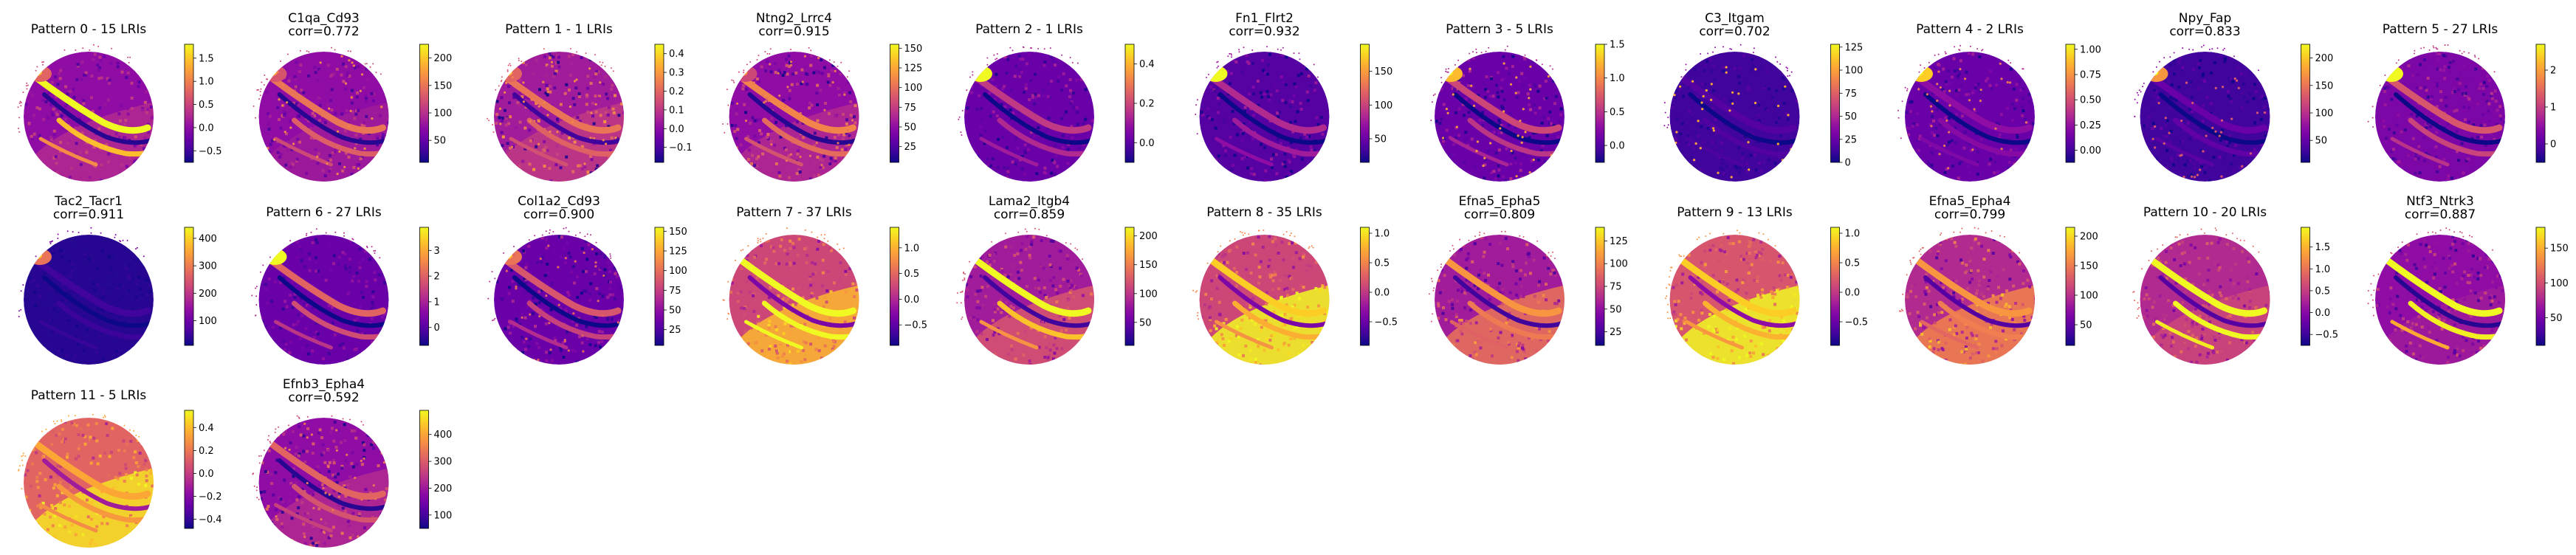  What do you see at coordinates (676, 73) in the screenshot?
I see `colorbar-tick-label: 0.3` at bounding box center [676, 73].